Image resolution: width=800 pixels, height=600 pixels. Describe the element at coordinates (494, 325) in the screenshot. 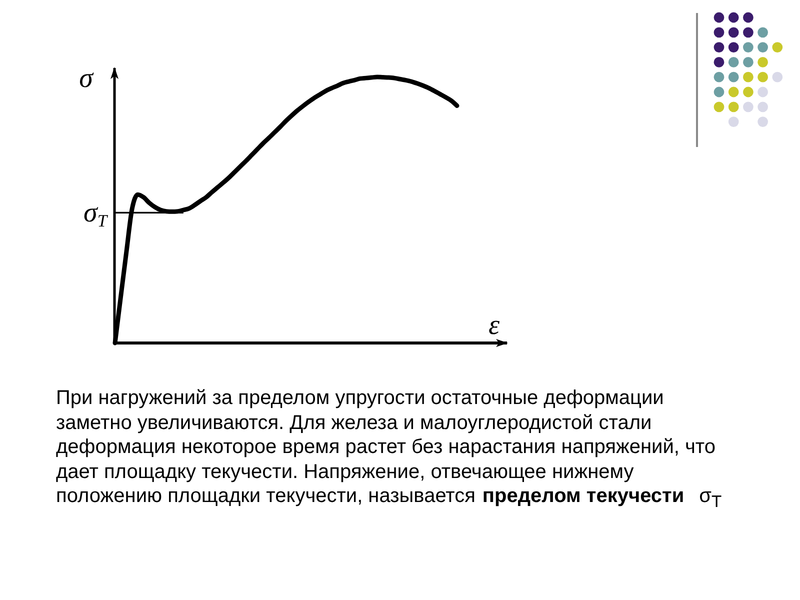

I see `x-axis-title: ε` at that location.